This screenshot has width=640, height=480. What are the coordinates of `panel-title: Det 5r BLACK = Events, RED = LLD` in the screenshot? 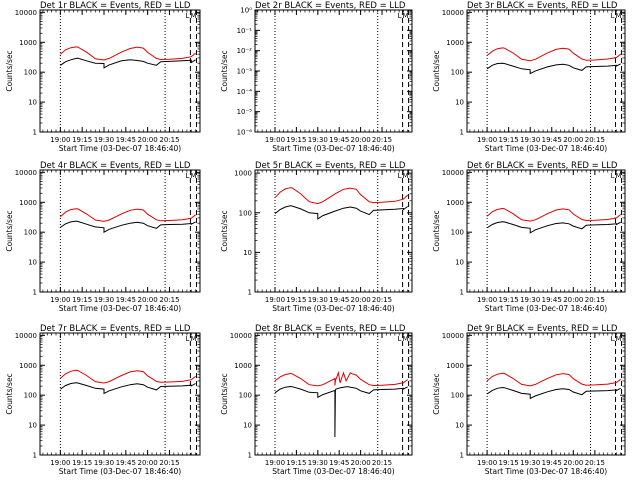 It's located at (330, 166).